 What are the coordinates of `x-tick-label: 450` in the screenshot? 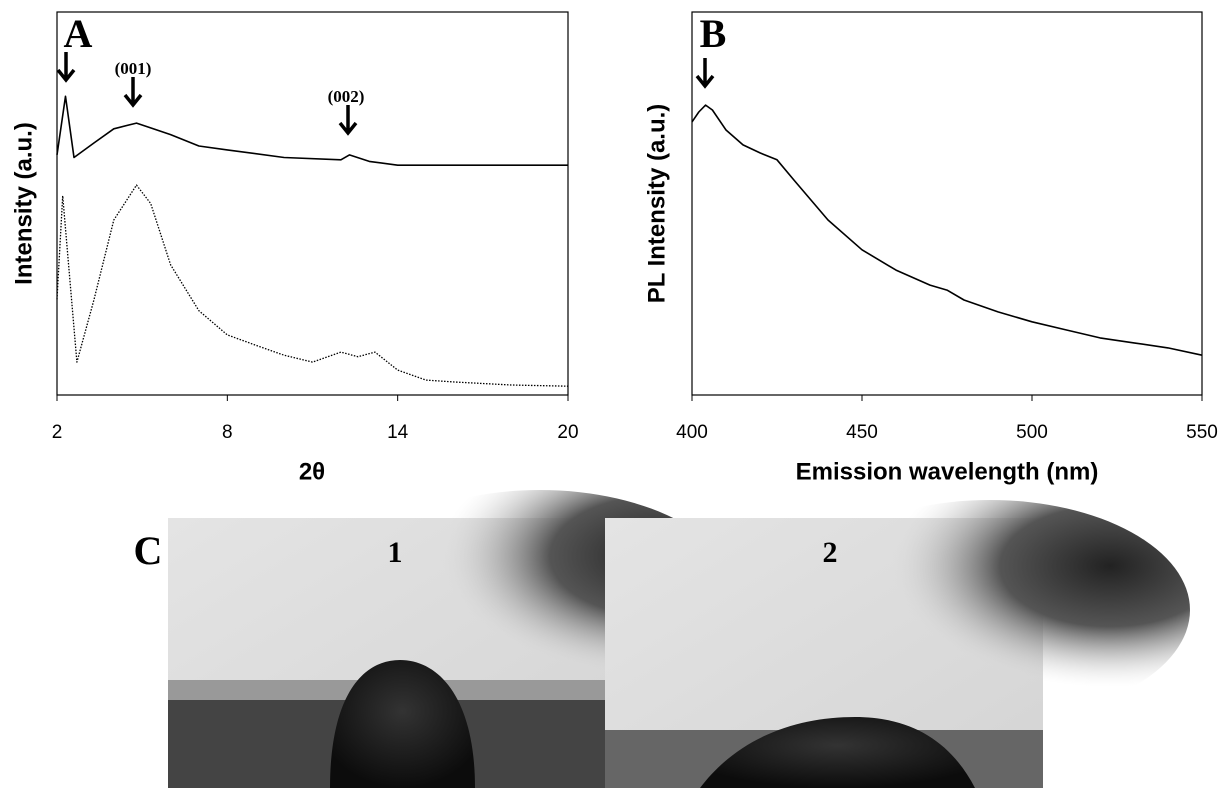 It's located at (862, 432).